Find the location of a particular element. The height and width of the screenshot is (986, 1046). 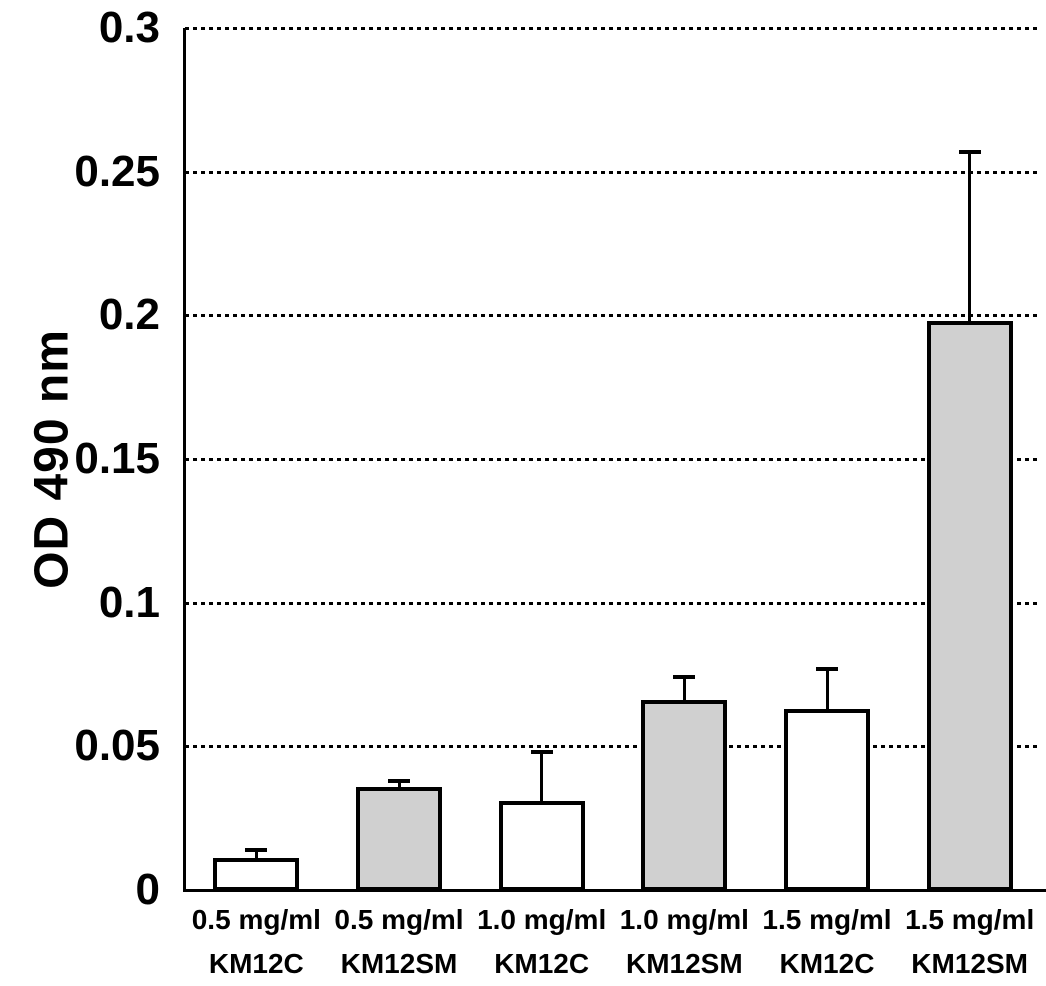

y-tick-label: 0 is located at coordinates (147, 889).